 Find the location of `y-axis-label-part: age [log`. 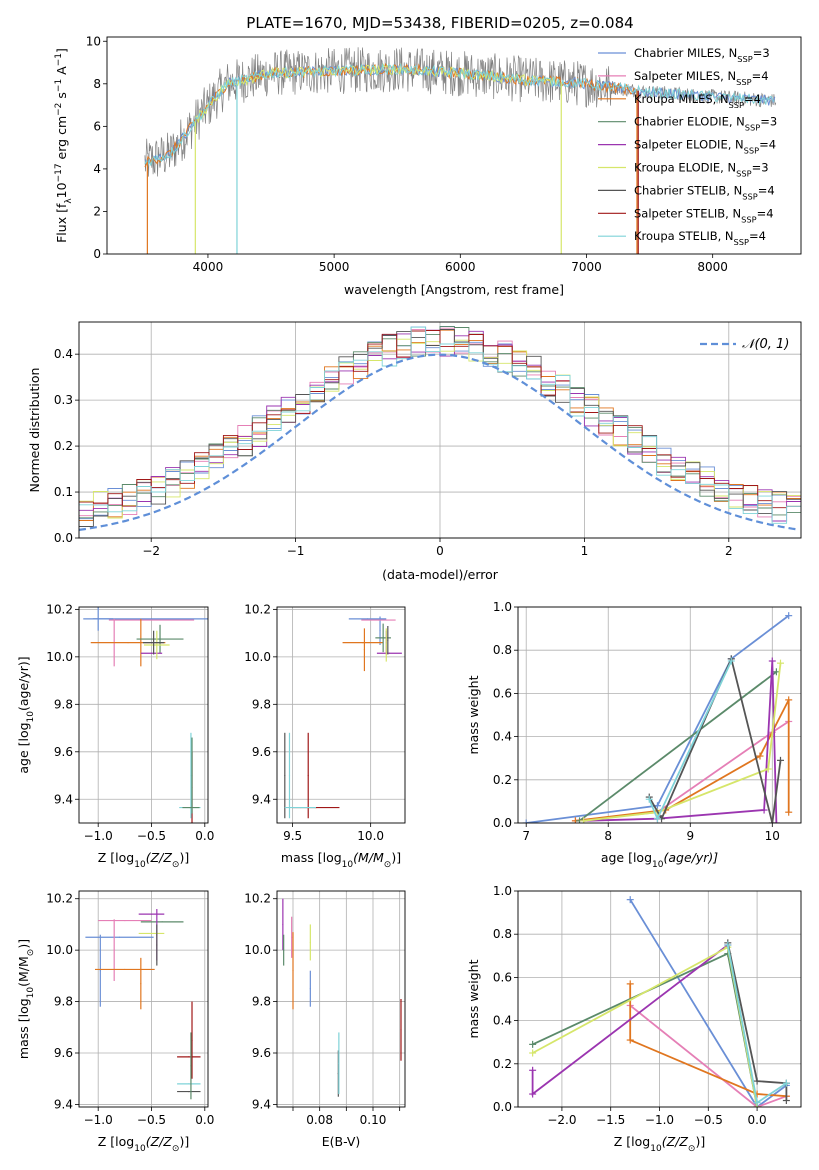

y-axis-label-part: age [log is located at coordinates (23, 747).